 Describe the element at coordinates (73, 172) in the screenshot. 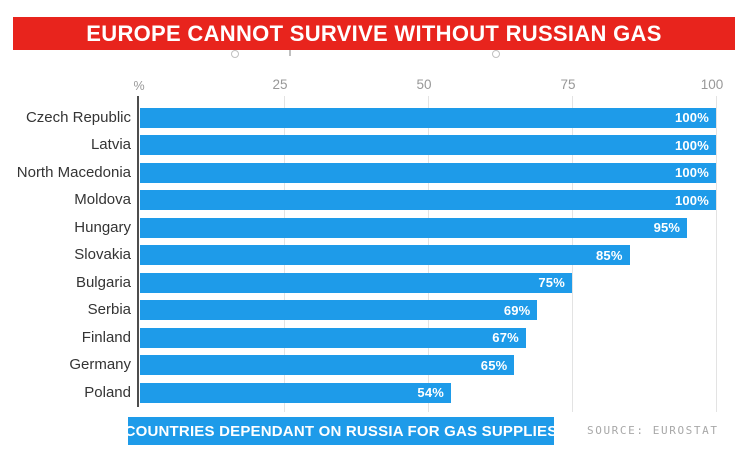

I see `country-label: North Macedonia` at that location.